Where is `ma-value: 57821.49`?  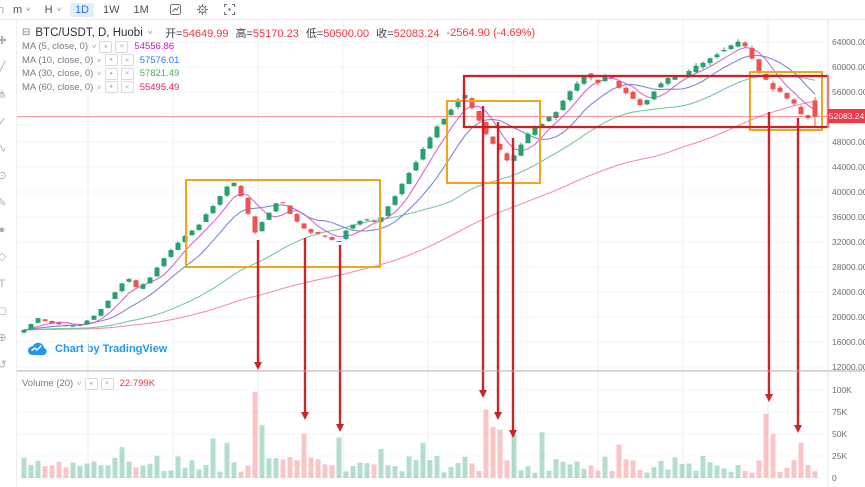
ma-value: 57821.49 is located at coordinates (159, 74).